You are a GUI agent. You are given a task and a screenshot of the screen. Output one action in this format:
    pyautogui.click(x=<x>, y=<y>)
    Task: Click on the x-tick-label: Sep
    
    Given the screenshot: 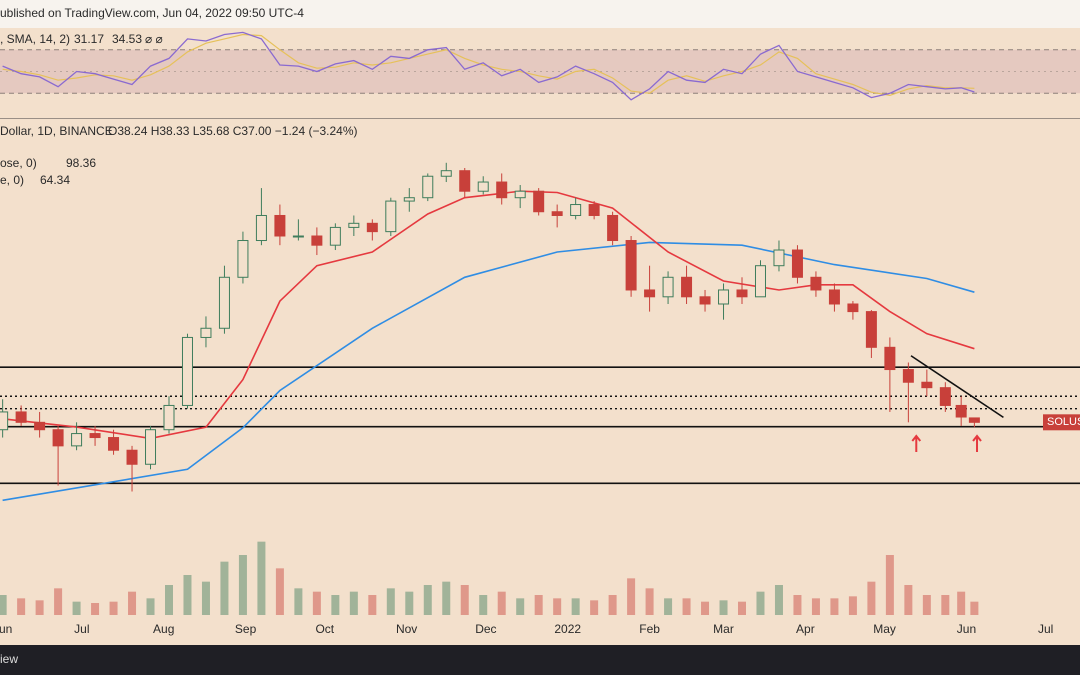 What is the action you would take?
    pyautogui.click(x=246, y=629)
    